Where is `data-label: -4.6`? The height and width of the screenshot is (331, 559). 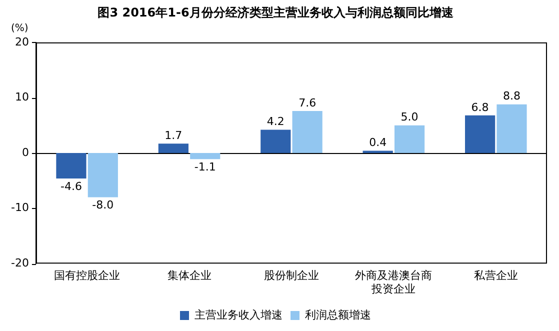 data-label: -4.6 is located at coordinates (71, 186).